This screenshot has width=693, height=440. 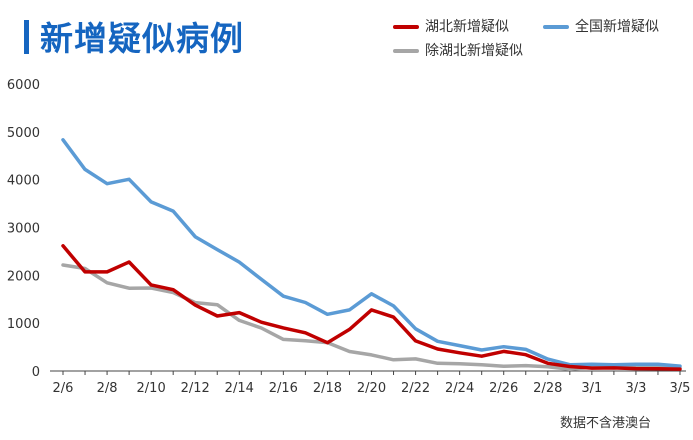 What do you see at coordinates (239, 388) in the screenshot?
I see `x-tick-label: 2/14` at bounding box center [239, 388].